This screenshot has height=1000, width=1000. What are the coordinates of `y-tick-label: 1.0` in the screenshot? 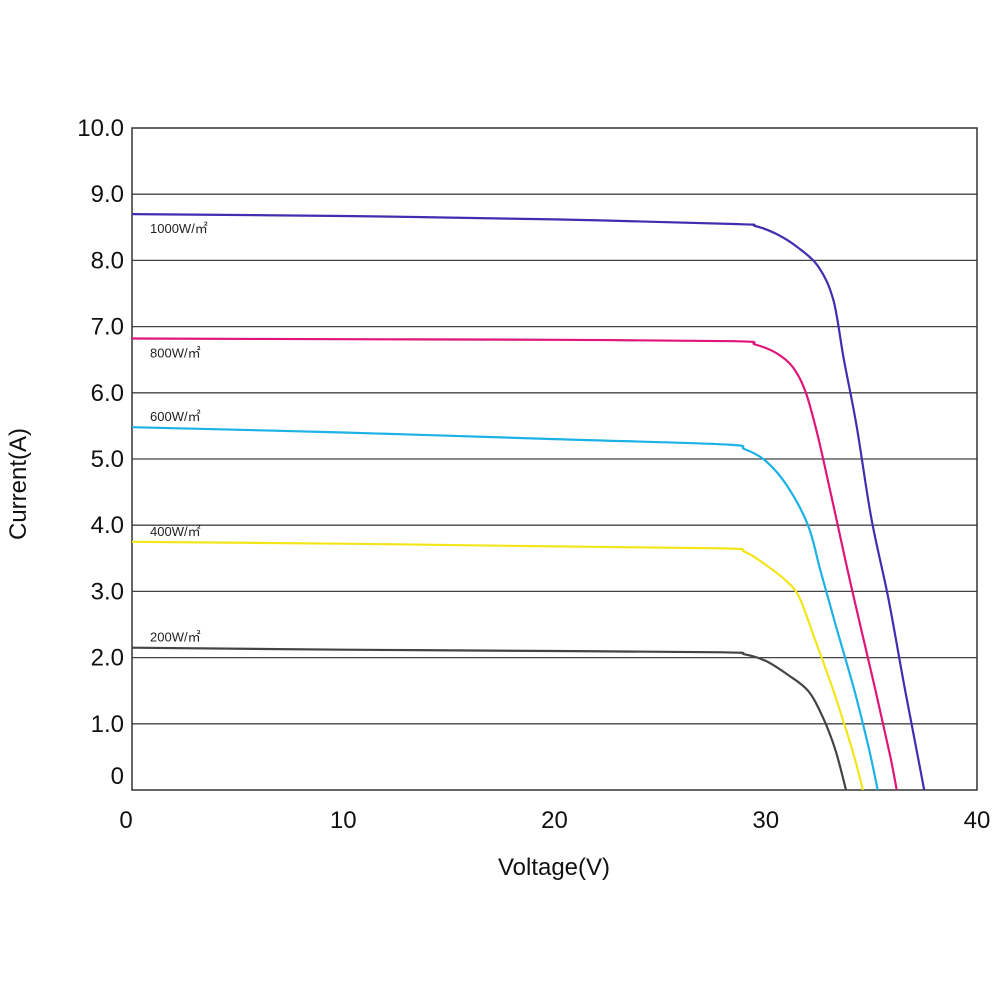 It's located at (107, 724).